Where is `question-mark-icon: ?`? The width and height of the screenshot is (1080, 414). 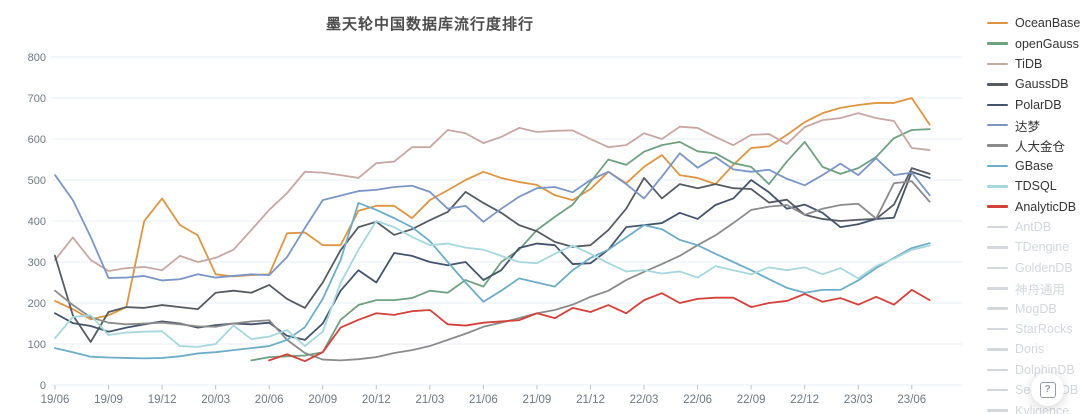 question-mark-icon: ? is located at coordinates (1047, 389).